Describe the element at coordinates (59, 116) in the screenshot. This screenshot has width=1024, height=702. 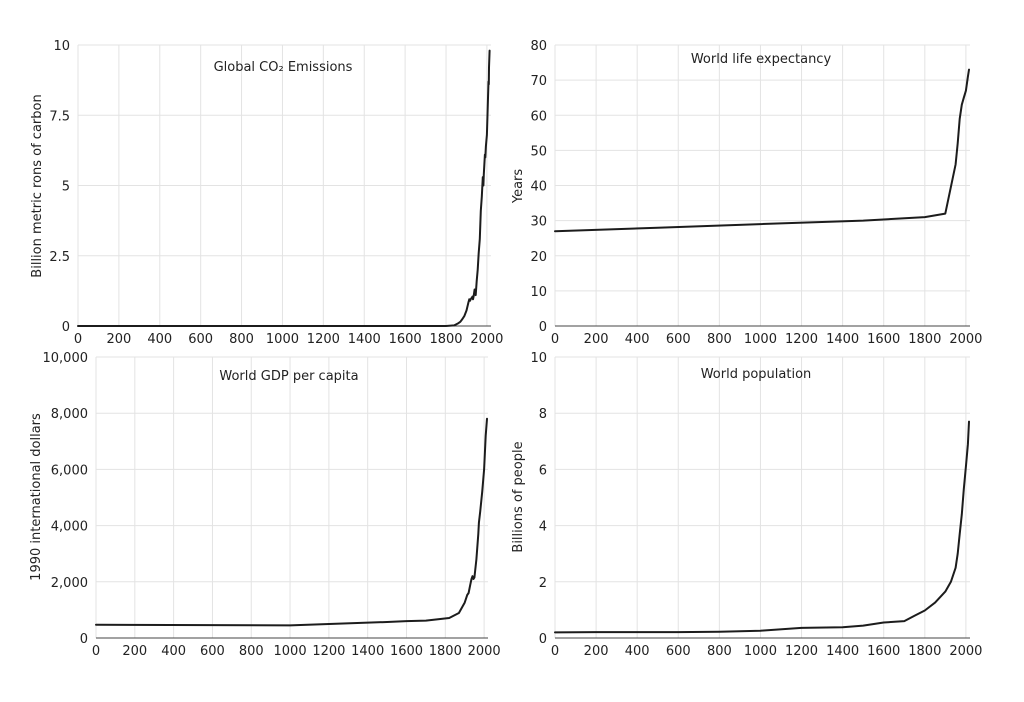
I see `y-tick-label: 7.5` at that location.